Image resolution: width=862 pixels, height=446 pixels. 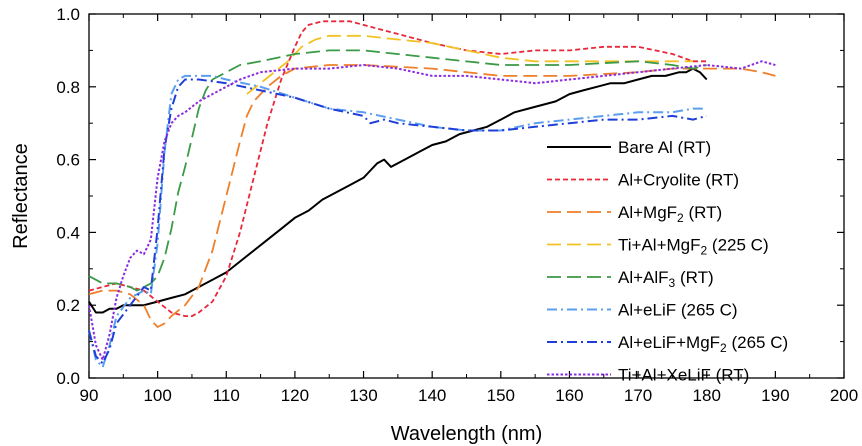 What do you see at coordinates (21, 196) in the screenshot?
I see `y-axis-title: Reflectance` at bounding box center [21, 196].